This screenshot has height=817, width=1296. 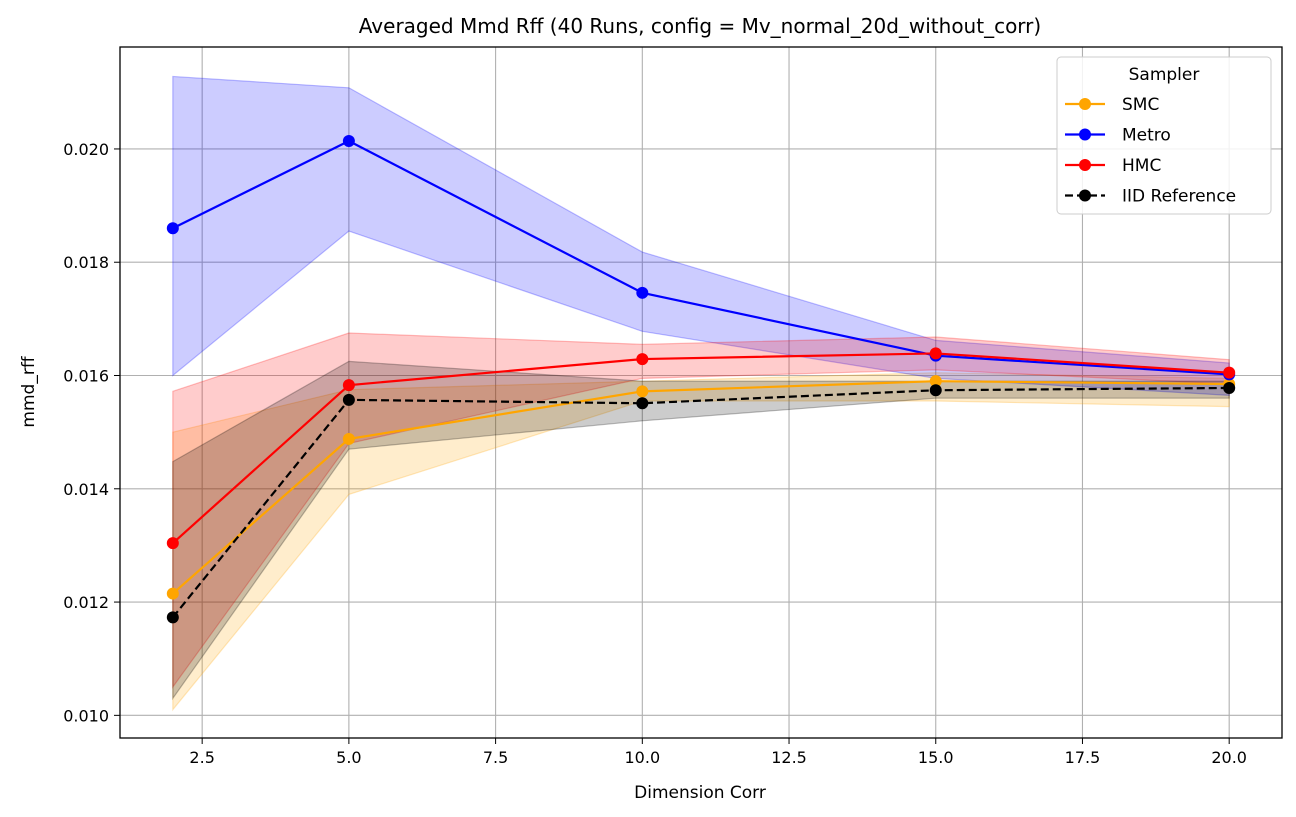 I want to click on y-axis-ticks: 0.010 0.012 0.014 0.016 0.018 0.020, so click(x=91, y=432).